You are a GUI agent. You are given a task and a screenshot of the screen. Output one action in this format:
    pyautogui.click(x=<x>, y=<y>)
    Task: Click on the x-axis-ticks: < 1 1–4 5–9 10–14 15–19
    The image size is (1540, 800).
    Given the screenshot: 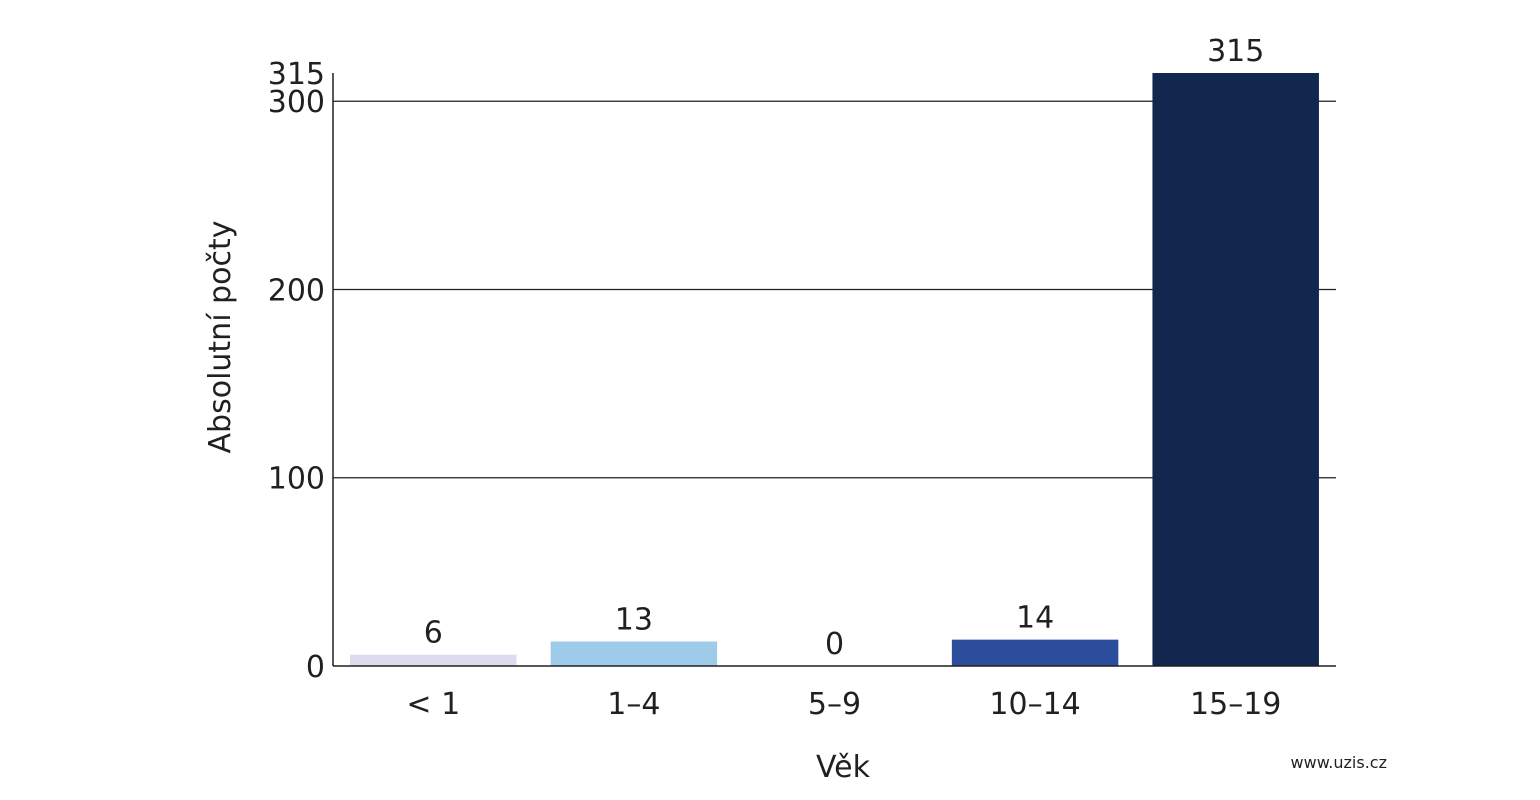 What is the action you would take?
    pyautogui.click(x=843, y=704)
    